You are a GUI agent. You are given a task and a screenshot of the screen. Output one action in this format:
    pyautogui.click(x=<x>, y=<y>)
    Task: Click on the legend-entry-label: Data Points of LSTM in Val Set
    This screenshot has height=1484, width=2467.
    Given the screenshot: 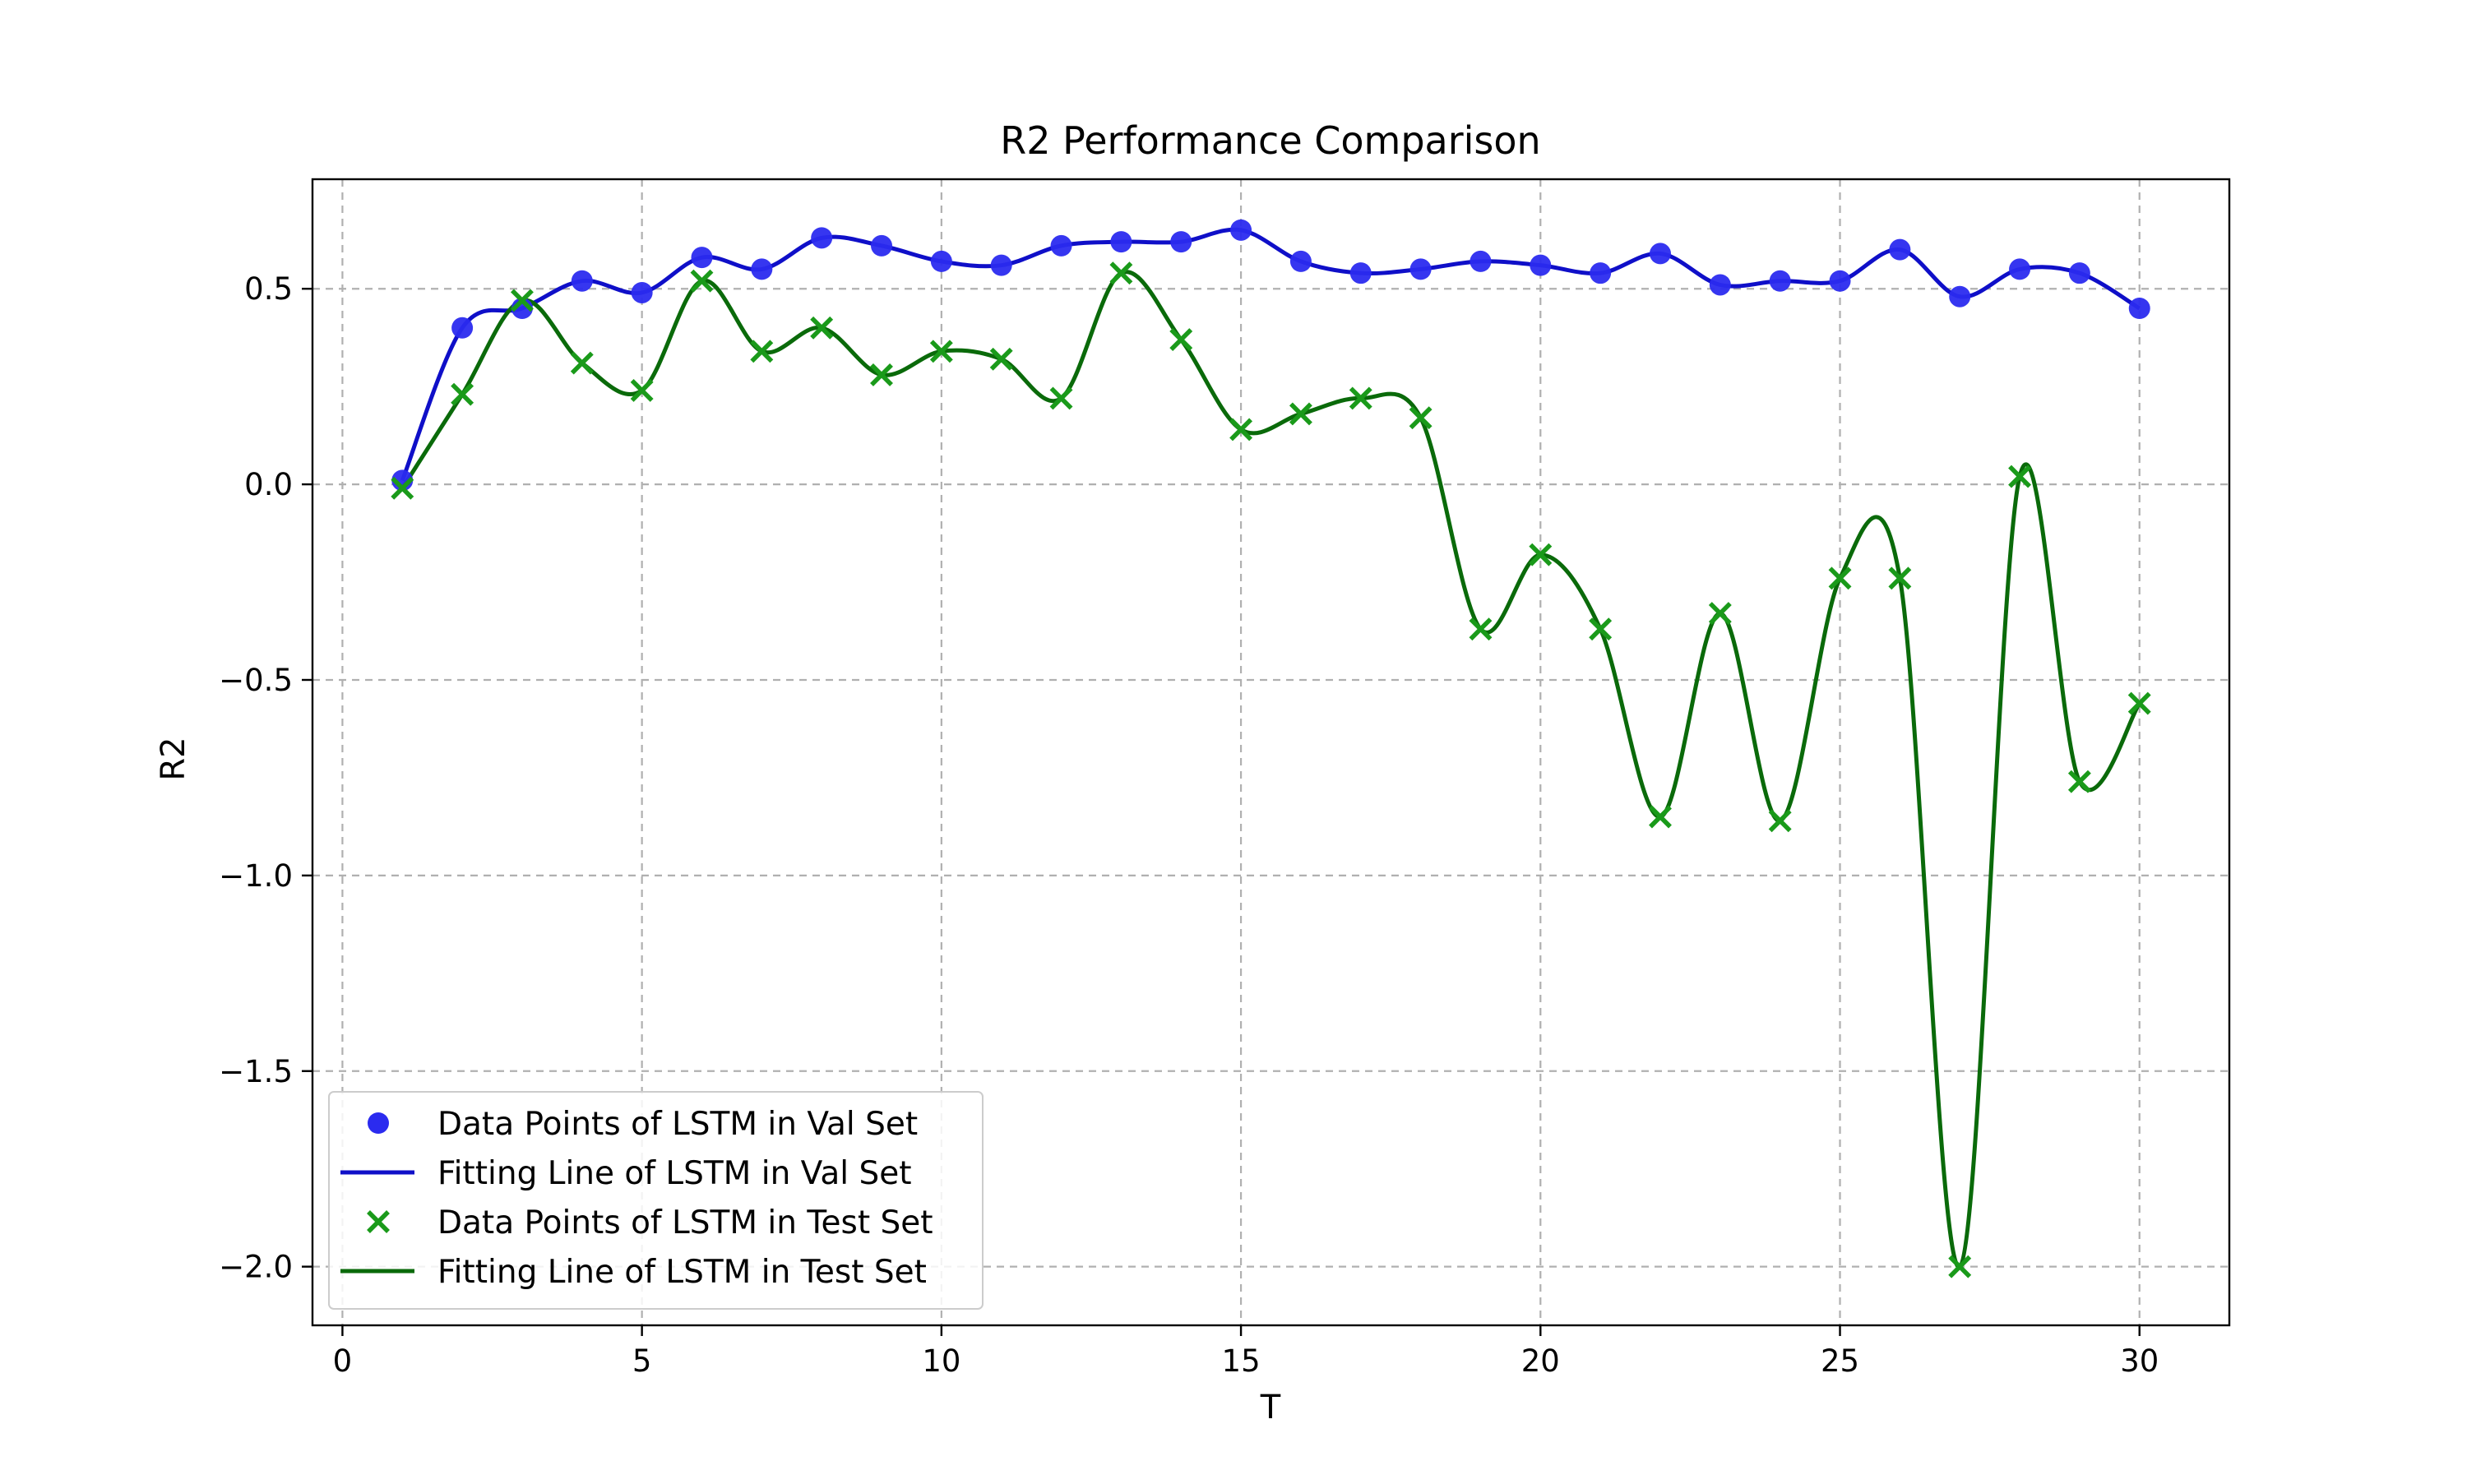 What is the action you would take?
    pyautogui.click(x=678, y=1124)
    